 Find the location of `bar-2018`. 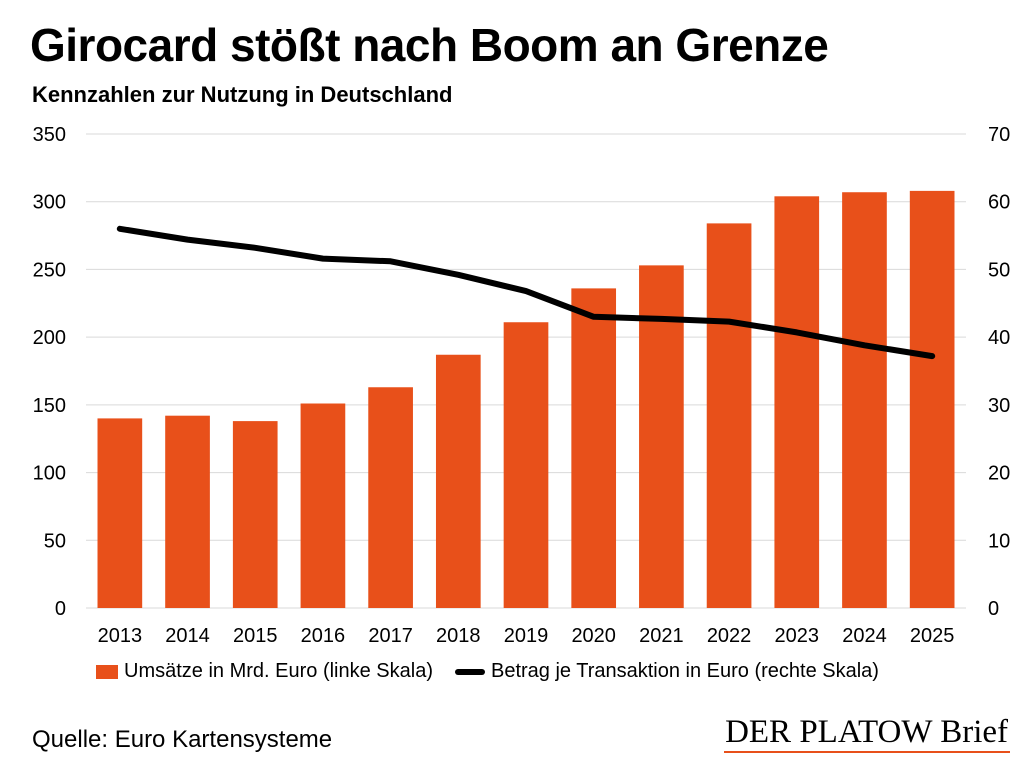

bar-2018 is located at coordinates (458, 481).